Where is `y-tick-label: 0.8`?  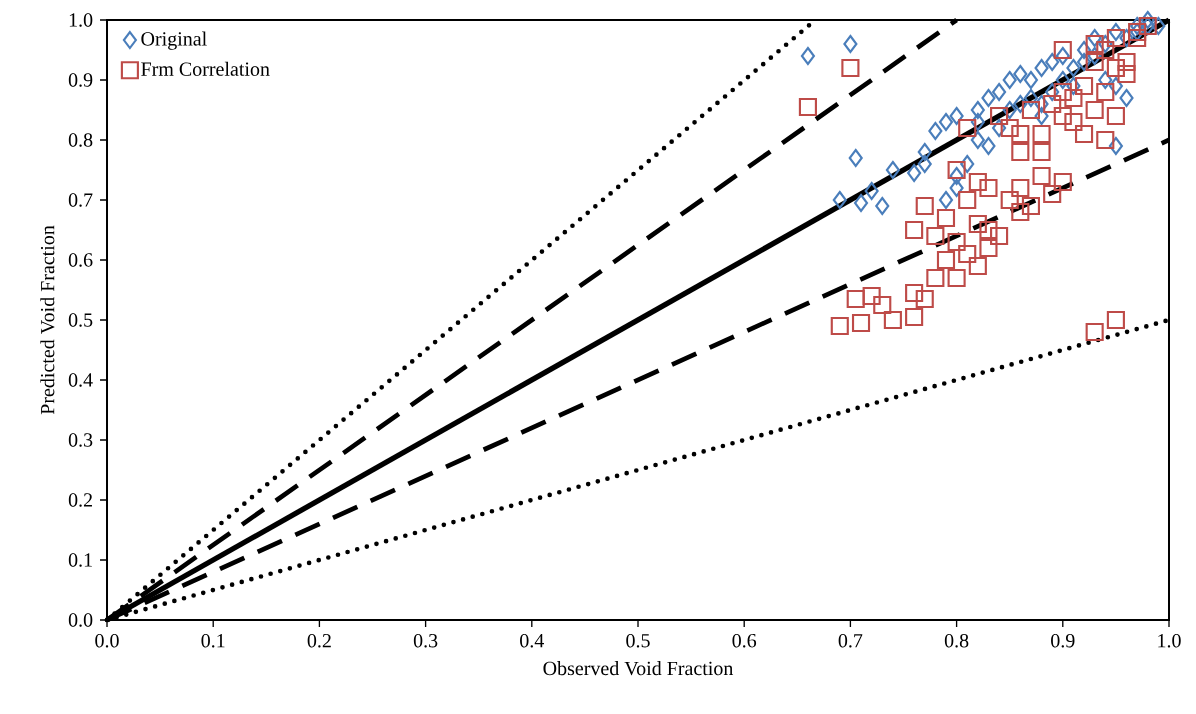
y-tick-label: 0.8 is located at coordinates (80, 140).